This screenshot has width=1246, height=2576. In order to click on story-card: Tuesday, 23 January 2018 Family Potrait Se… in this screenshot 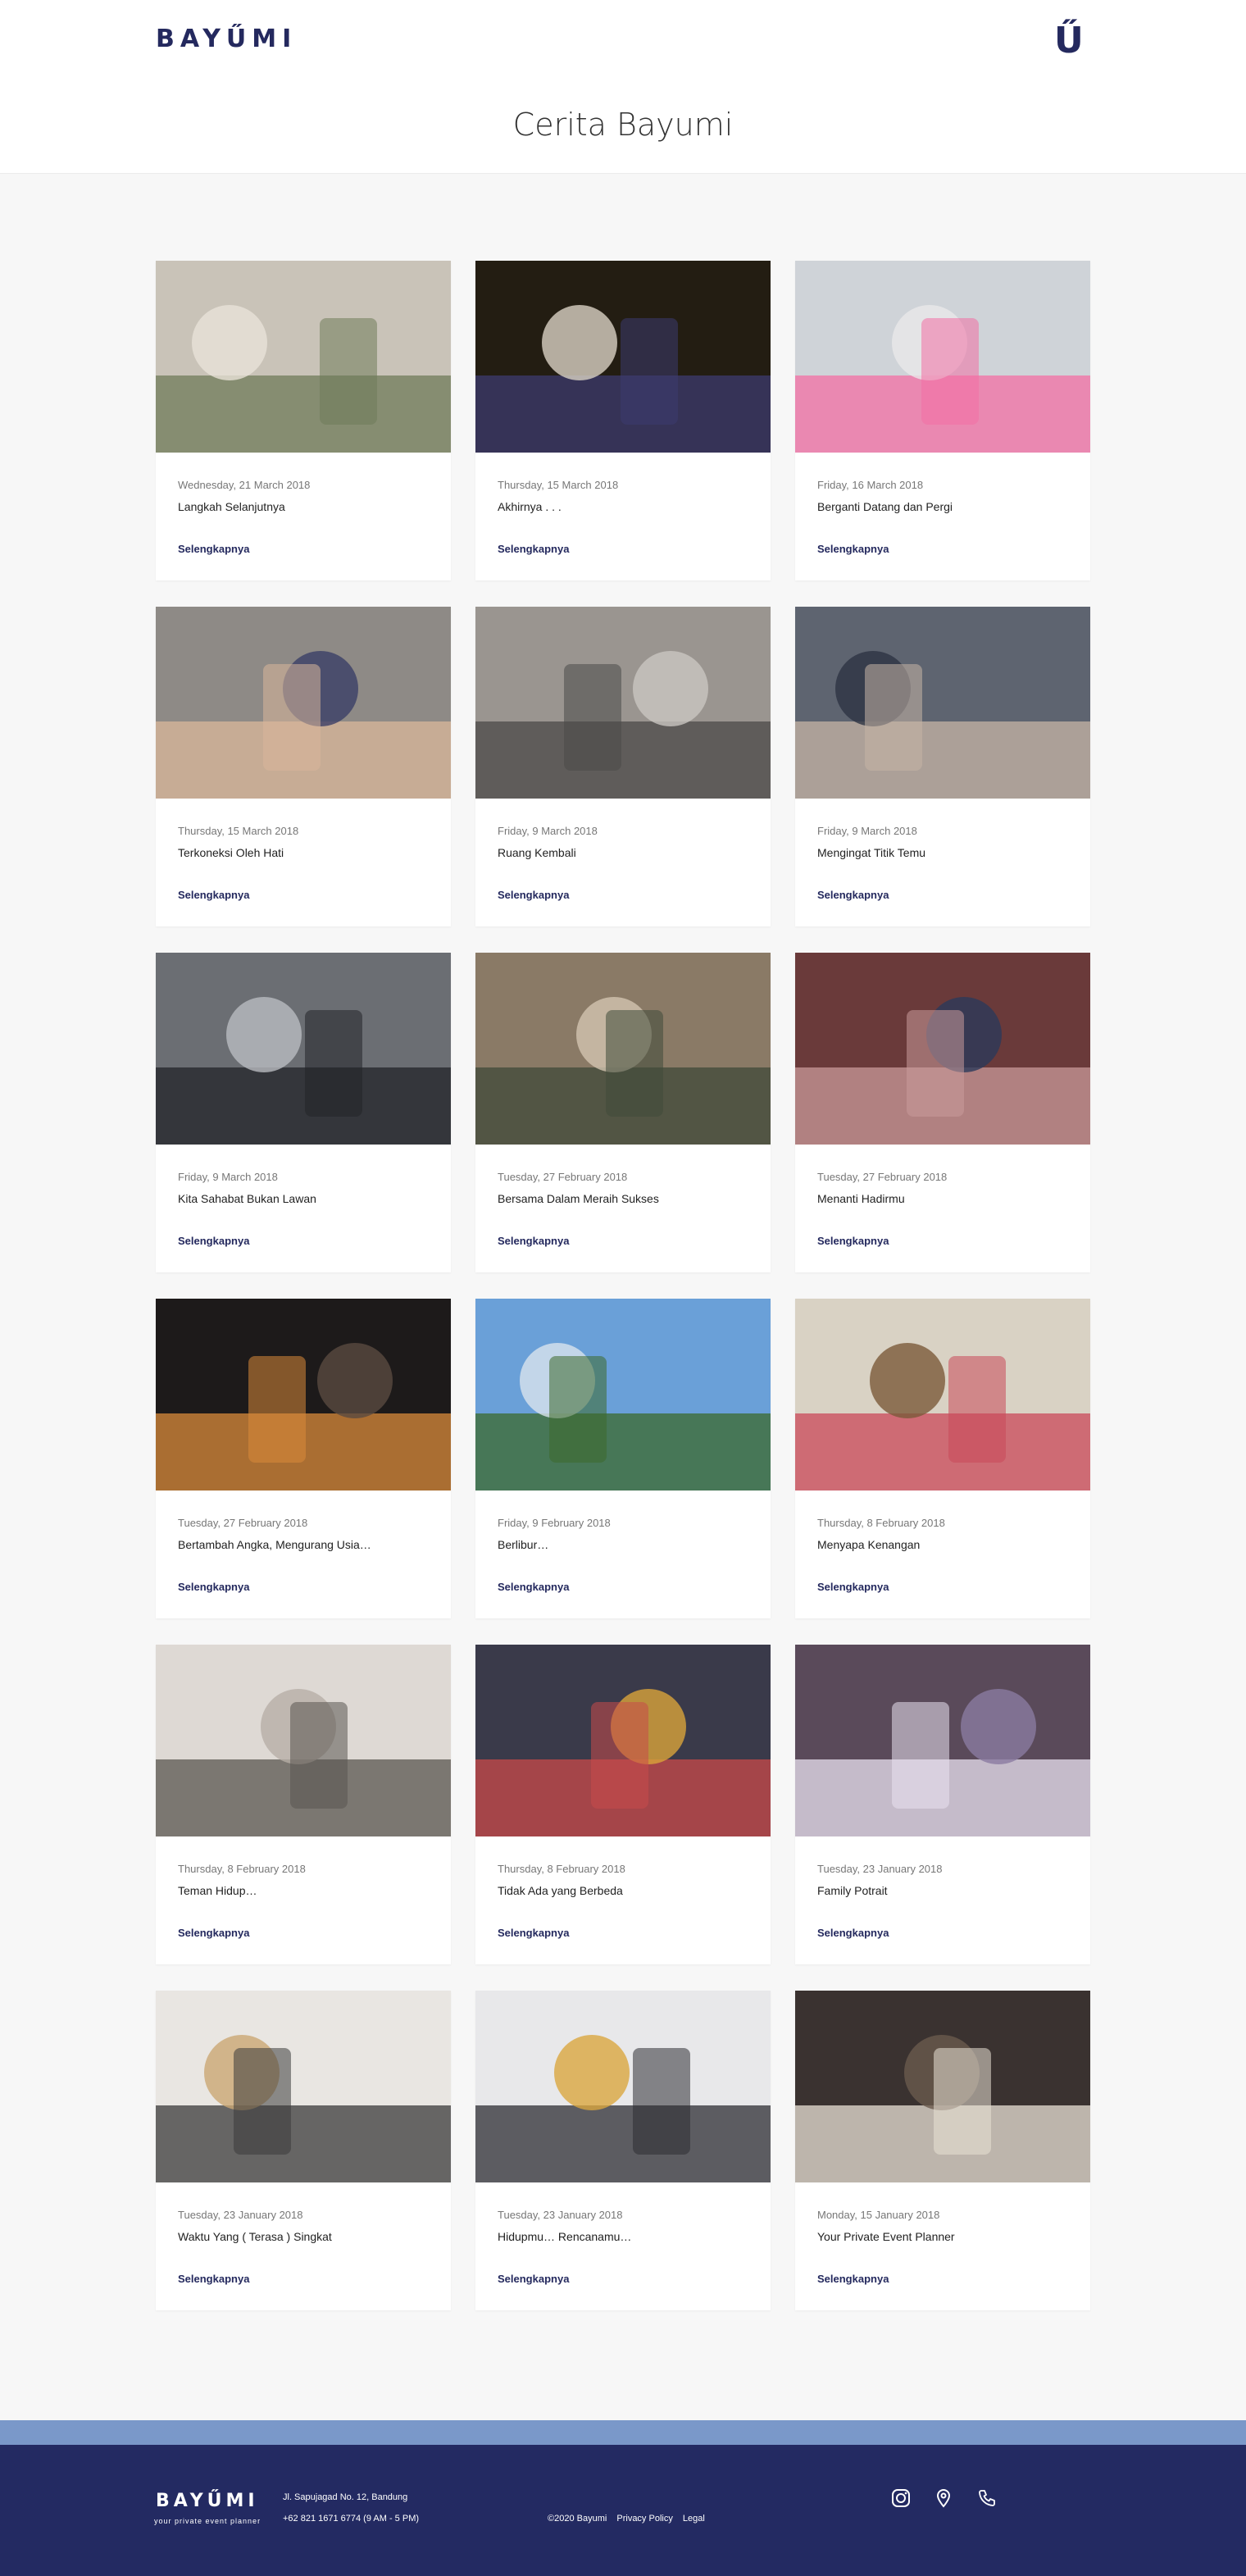, I will do `click(943, 1804)`.